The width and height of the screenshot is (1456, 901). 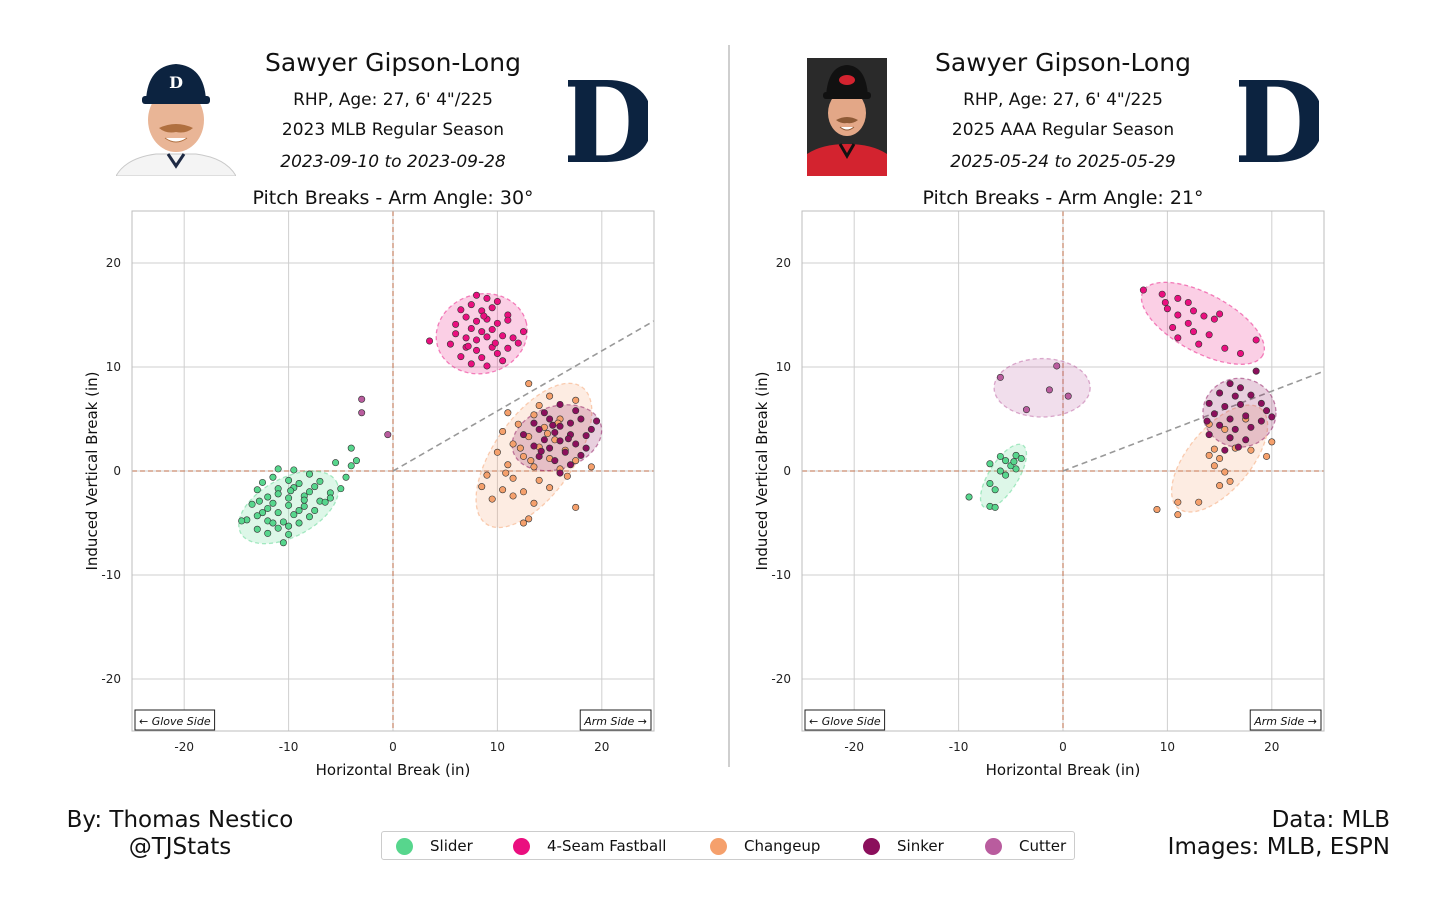 I want to click on arm-angle-line, so click(x=1193, y=421).